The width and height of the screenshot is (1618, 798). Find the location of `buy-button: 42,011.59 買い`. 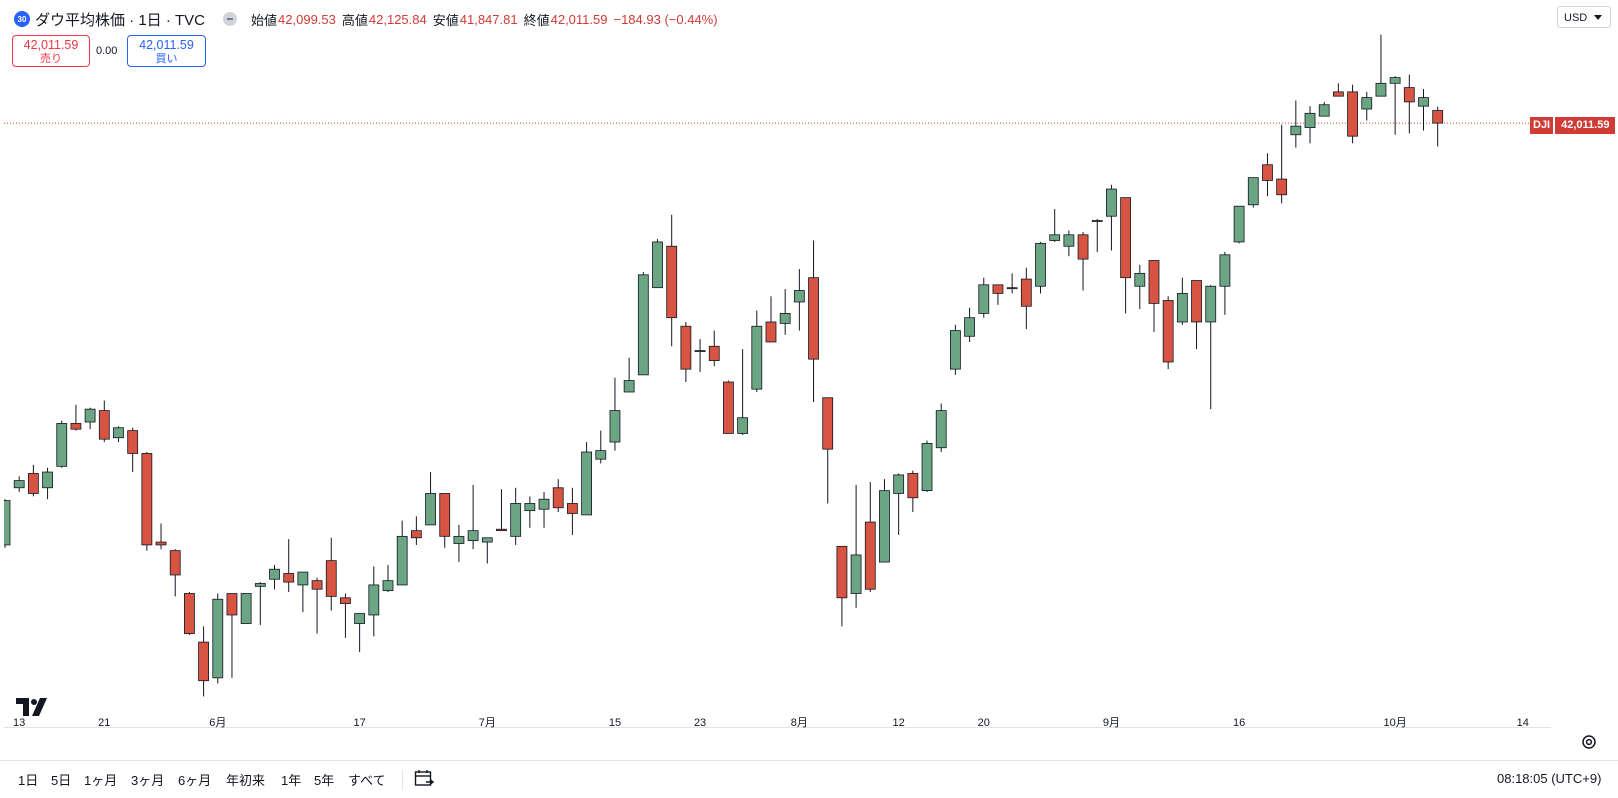

buy-button: 42,011.59 買い is located at coordinates (166, 51).